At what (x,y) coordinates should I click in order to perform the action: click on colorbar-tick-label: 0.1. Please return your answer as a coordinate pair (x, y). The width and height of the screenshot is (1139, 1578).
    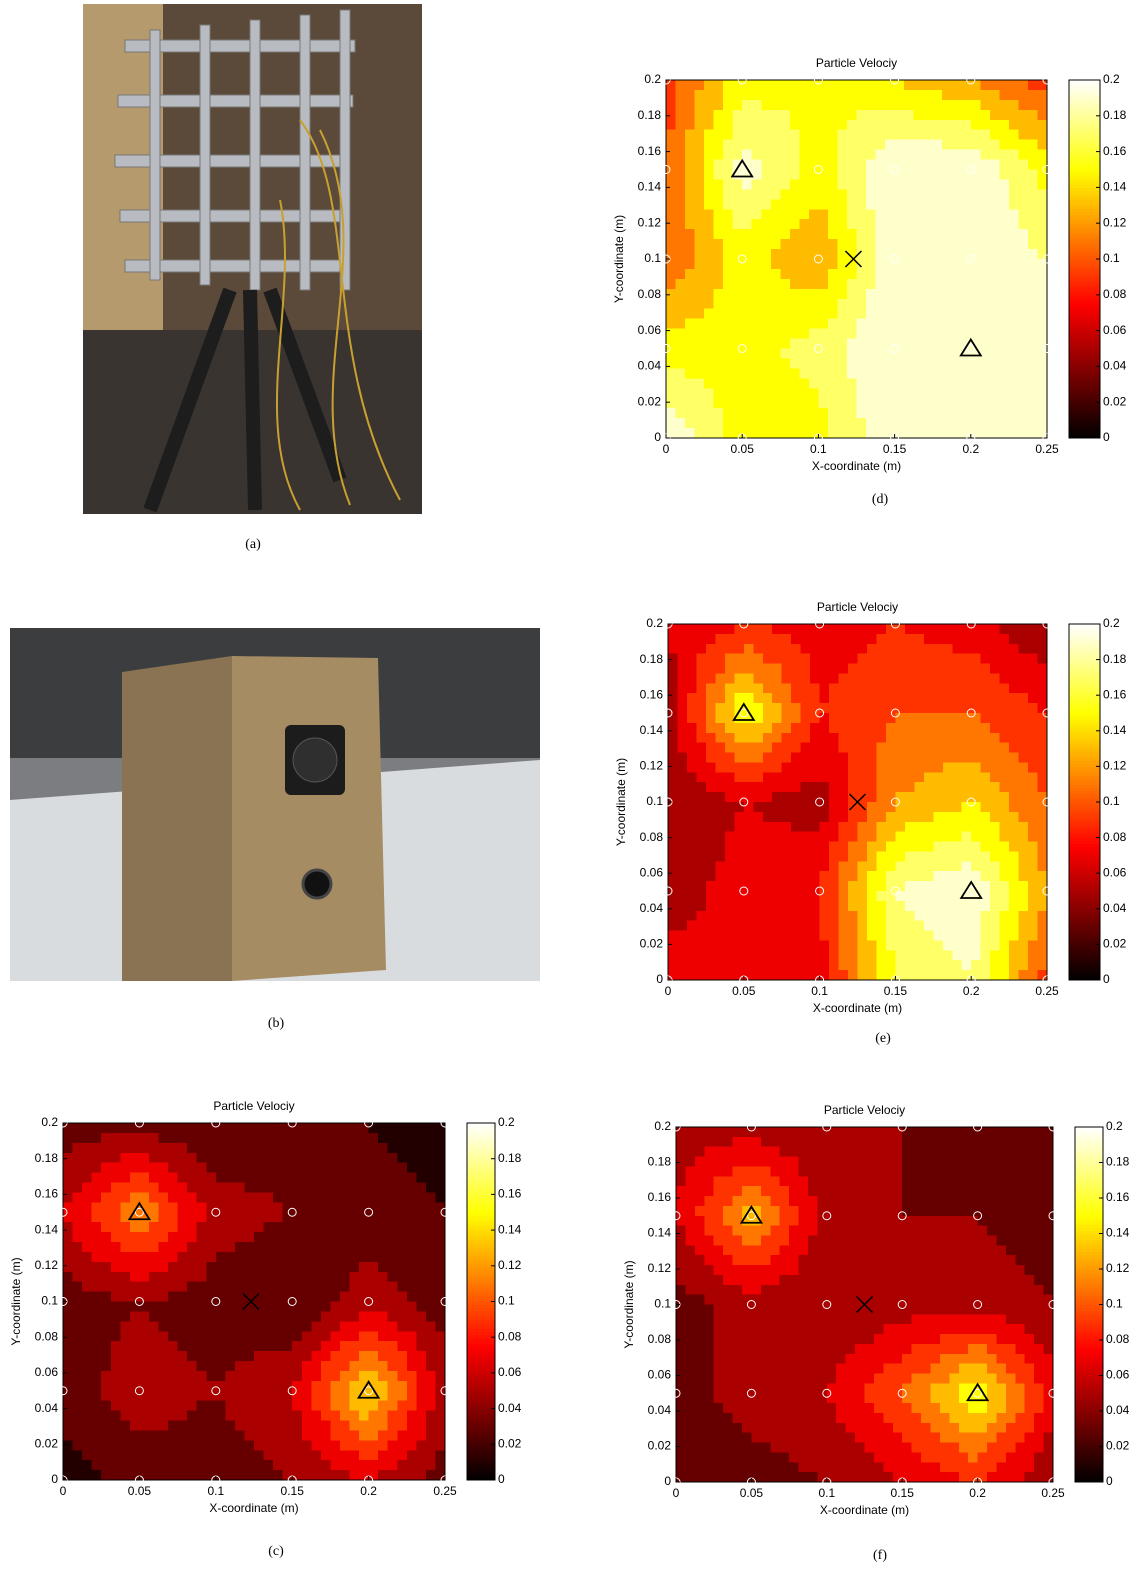
    Looking at the image, I should click on (1111, 801).